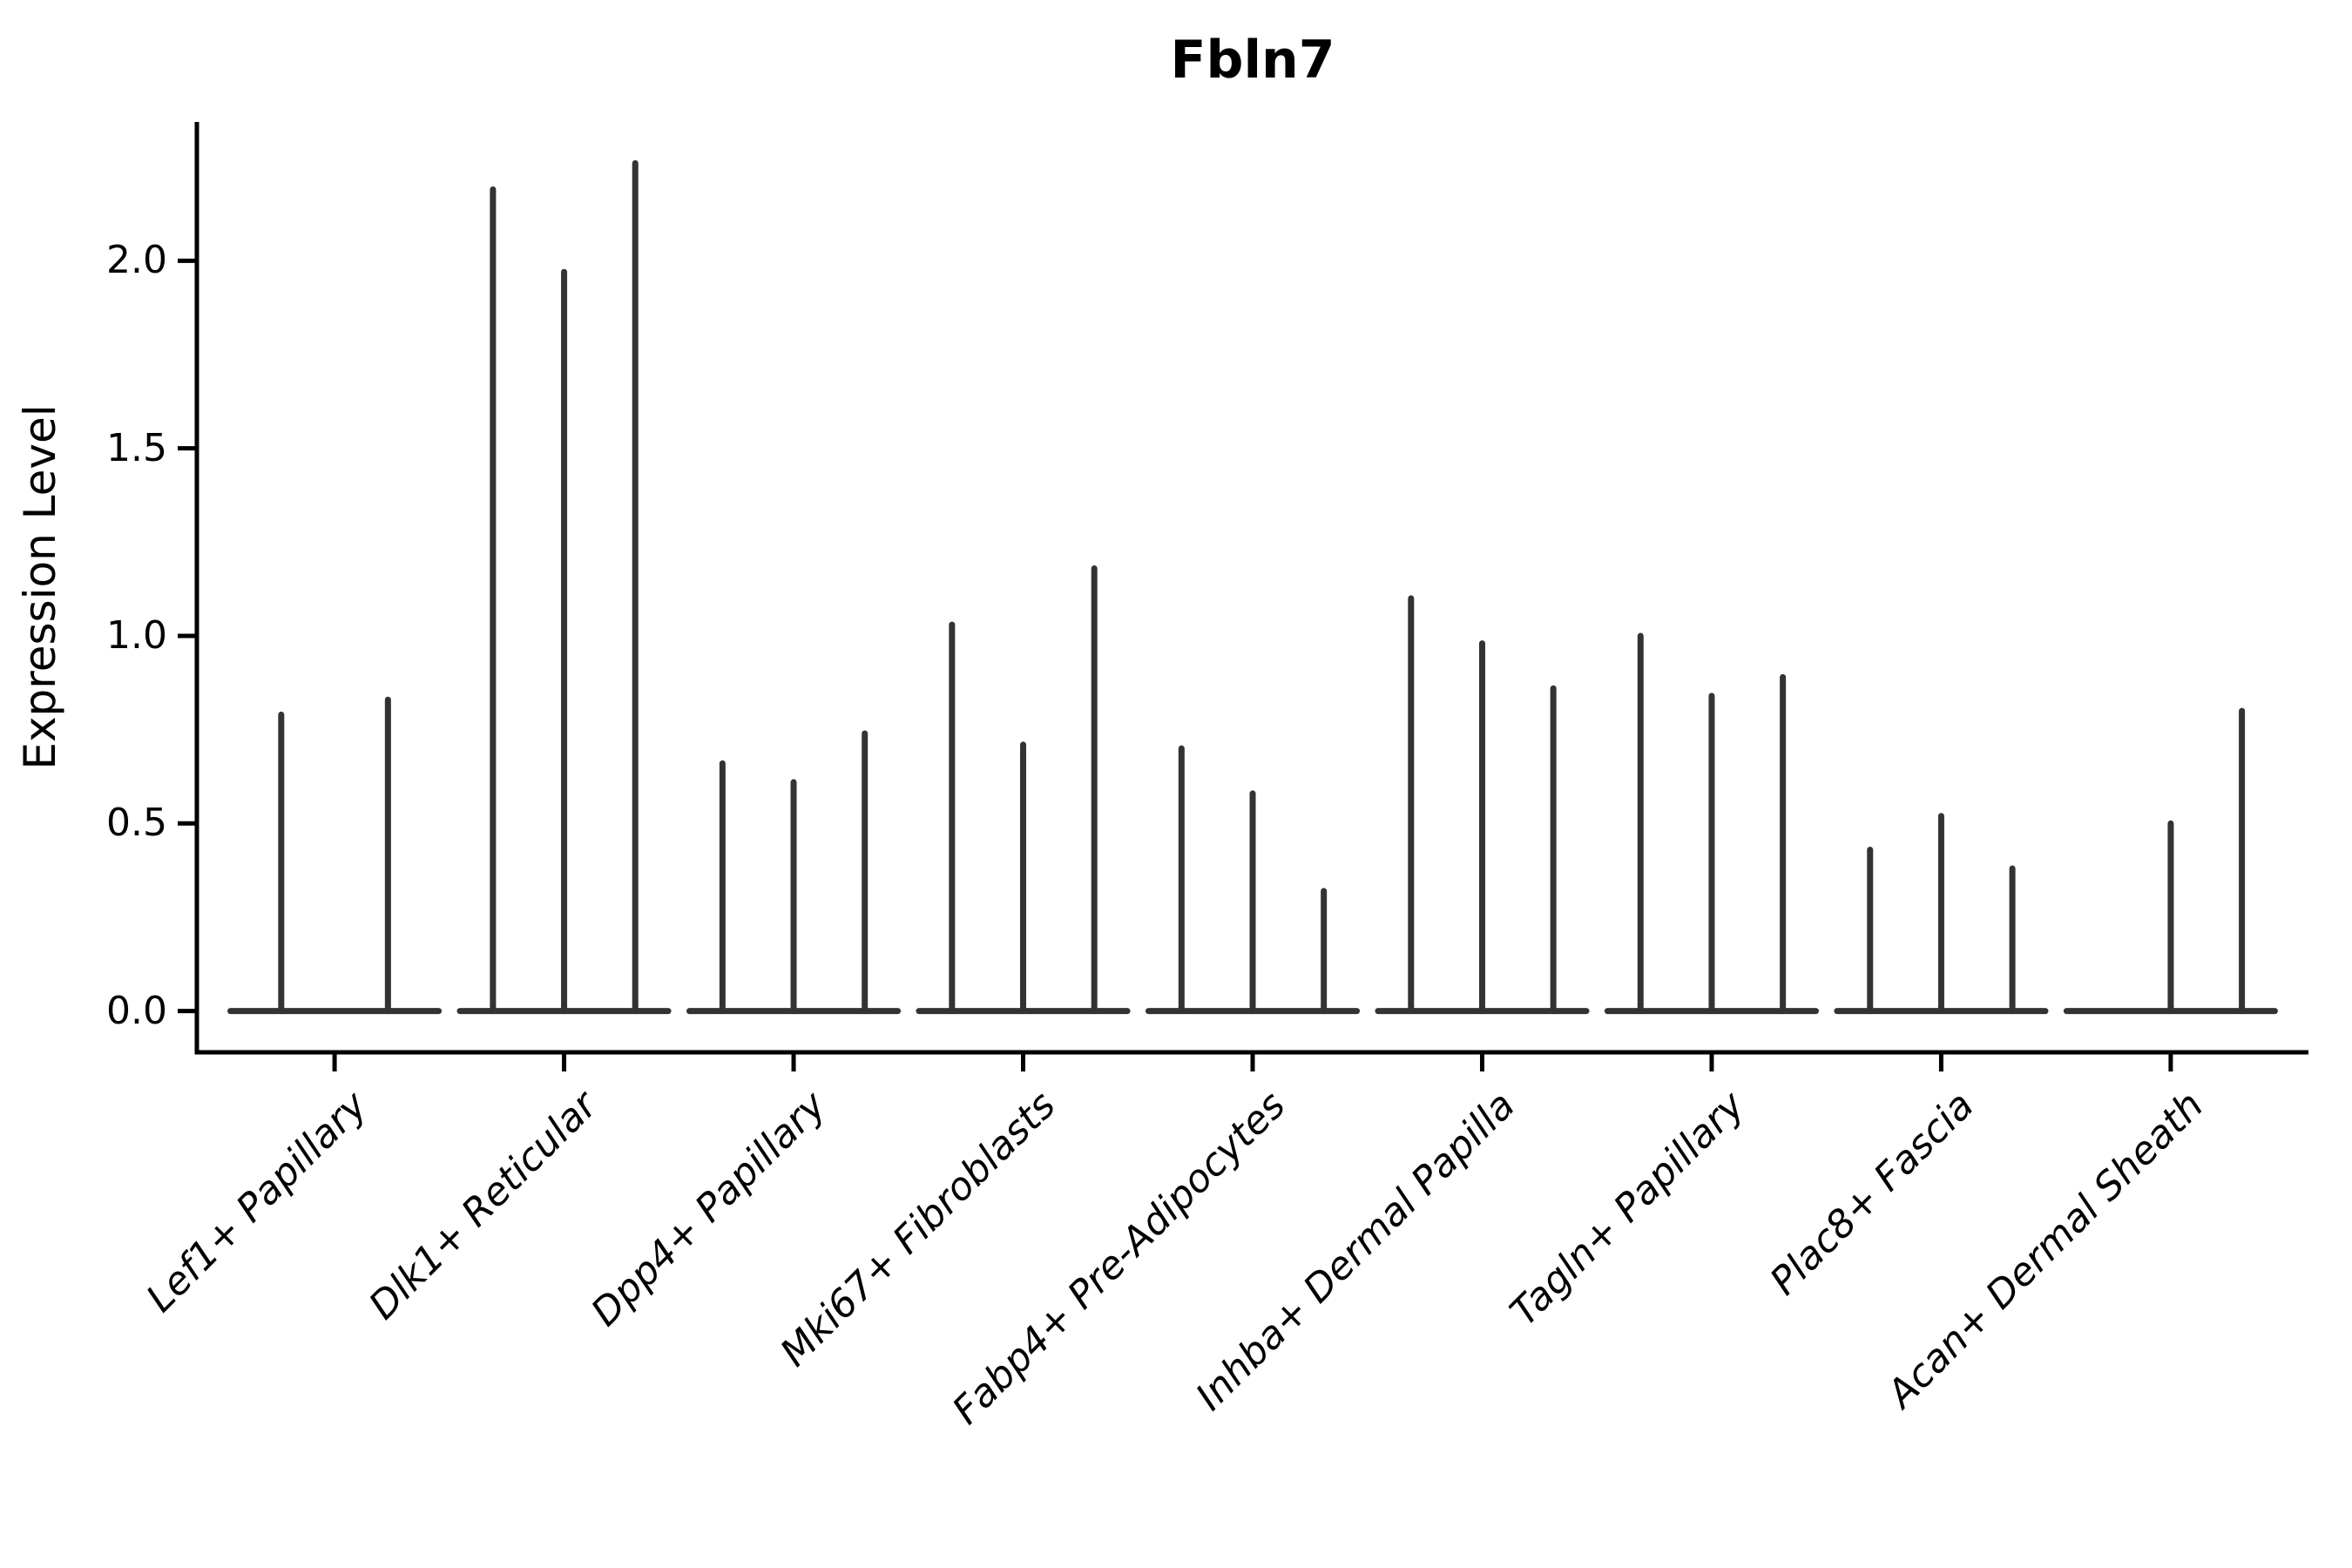  Describe the element at coordinates (136, 1011) in the screenshot. I see `y-tick-label: 0.0` at that location.